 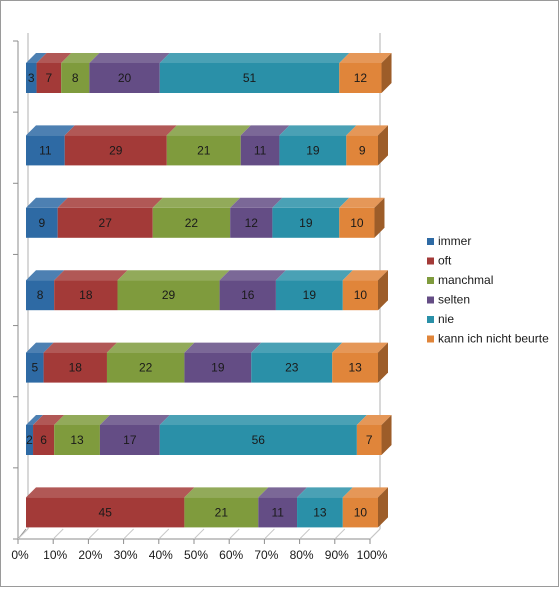 I want to click on data-label: 9, so click(x=362, y=150).